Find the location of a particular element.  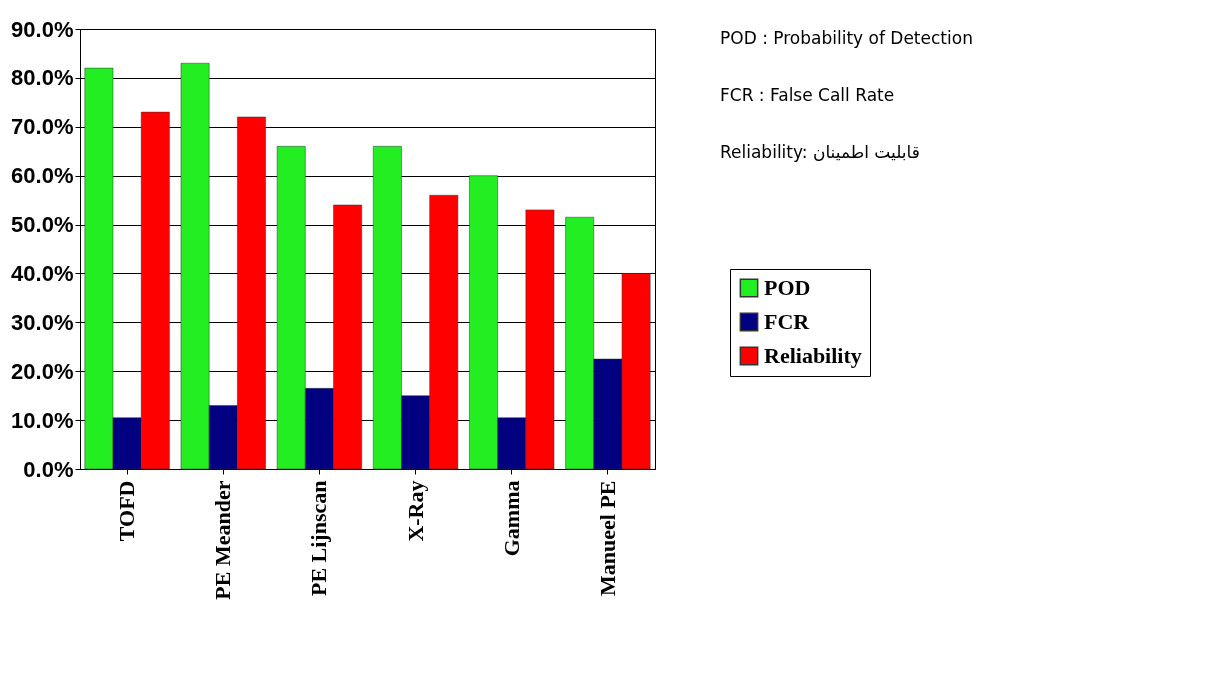

text: POD : Probability of Detection is located at coordinates (846, 38).